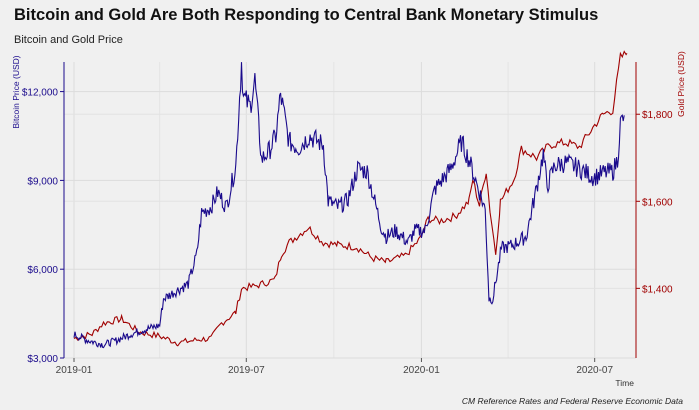 Image resolution: width=699 pixels, height=410 pixels. Describe the element at coordinates (421, 370) in the screenshot. I see `x-tick-label: 2020-01` at that location.